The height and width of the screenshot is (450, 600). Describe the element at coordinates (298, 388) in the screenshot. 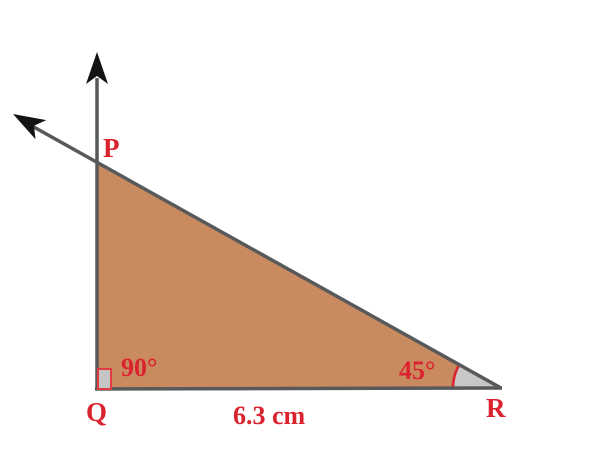

I see `side-qr` at that location.